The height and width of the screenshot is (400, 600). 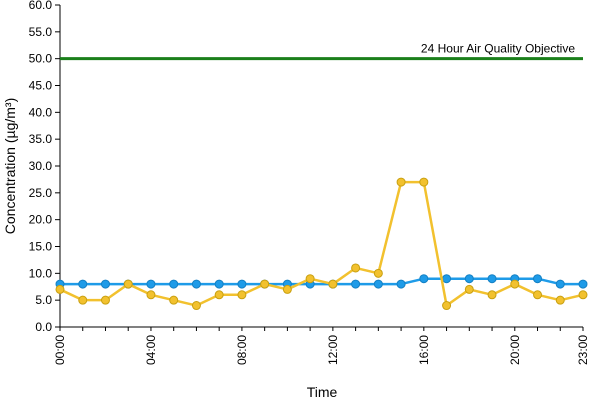 I want to click on x-tick-label: 23:00, so click(x=583, y=350).